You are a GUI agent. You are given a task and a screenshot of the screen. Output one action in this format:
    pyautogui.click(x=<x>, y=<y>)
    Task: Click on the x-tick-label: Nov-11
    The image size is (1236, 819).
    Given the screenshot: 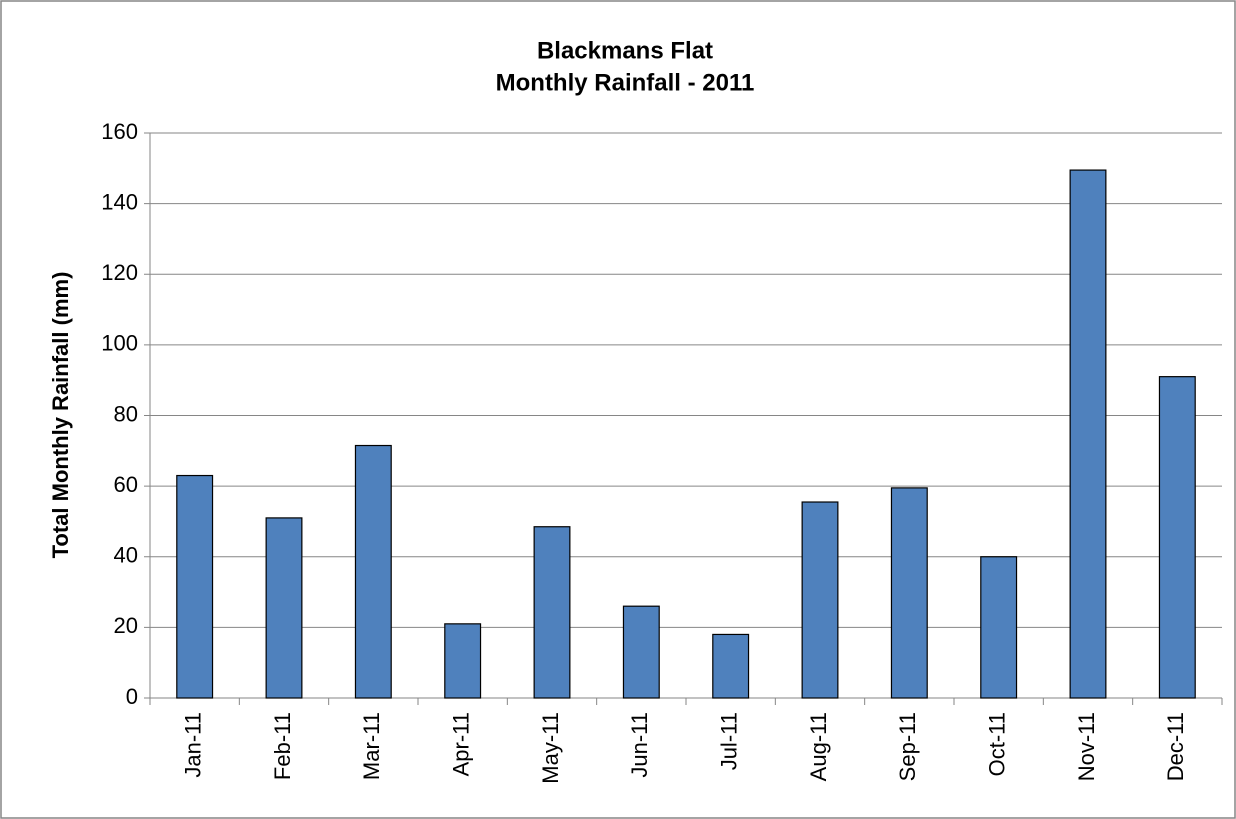 What is the action you would take?
    pyautogui.click(x=1086, y=746)
    